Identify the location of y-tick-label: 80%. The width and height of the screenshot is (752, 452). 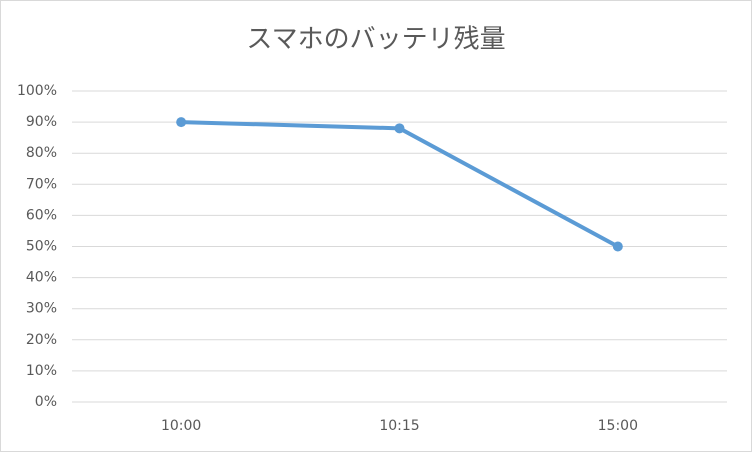
(41, 153).